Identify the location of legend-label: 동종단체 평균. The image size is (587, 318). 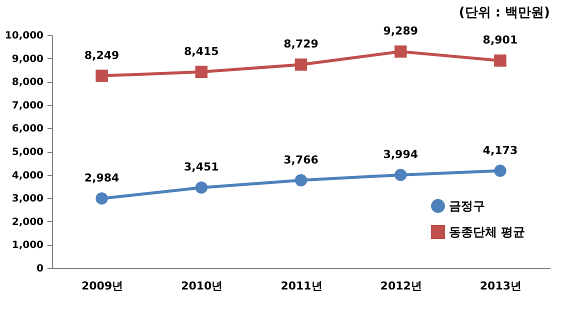
(487, 232).